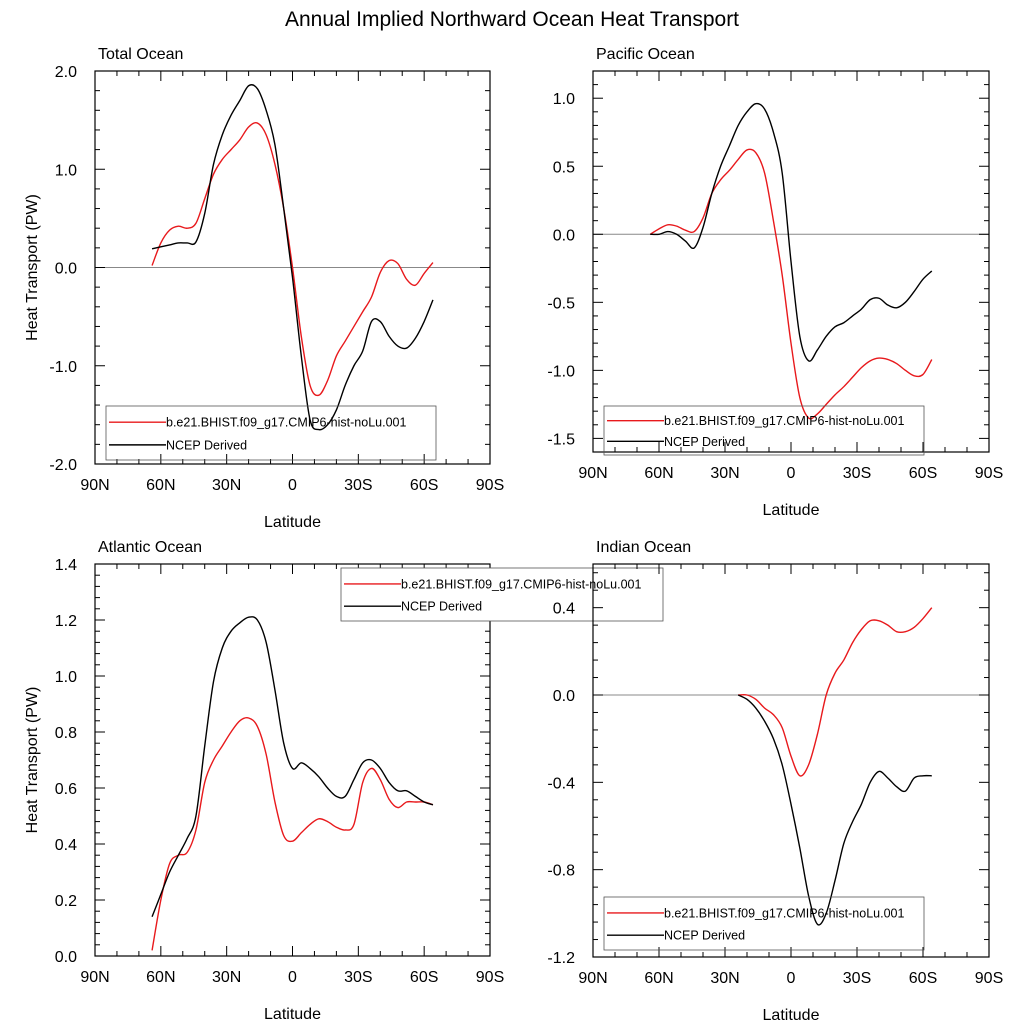  I want to click on indian-ocean-legend-box, so click(764, 923).